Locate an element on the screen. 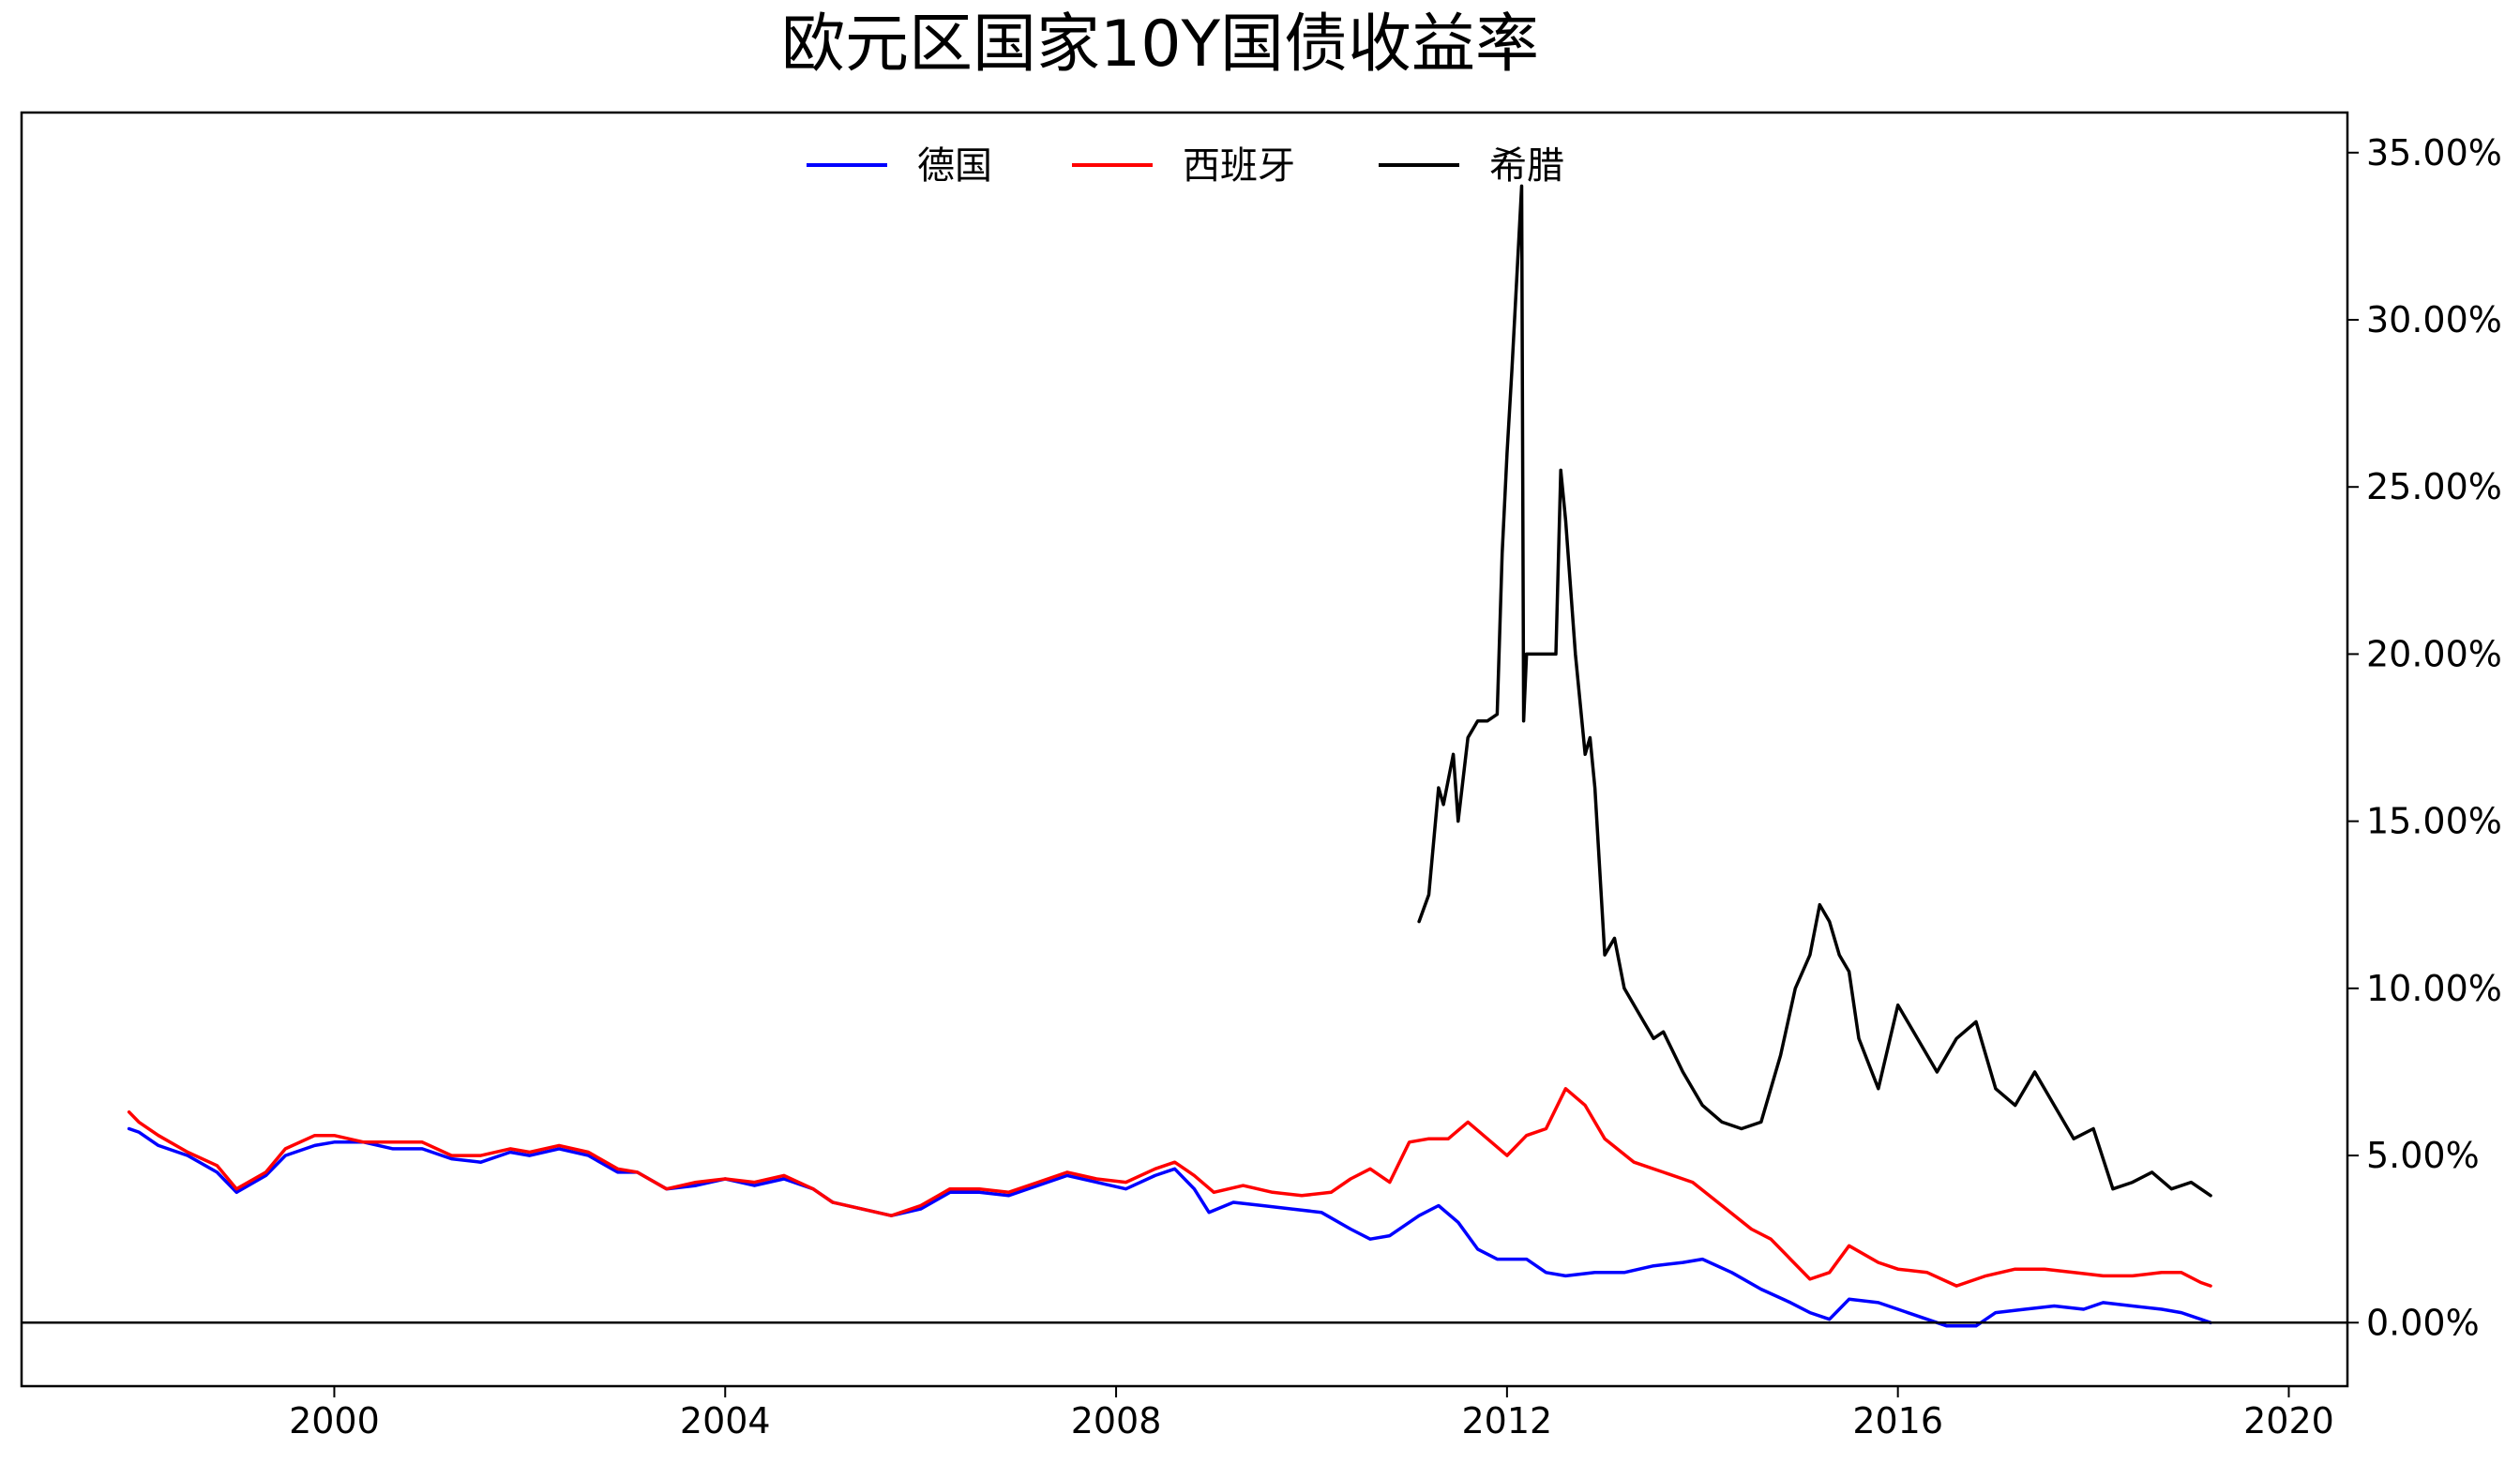 The image size is (2520, 1464). x-tick-label: 2008 is located at coordinates (1116, 1420).